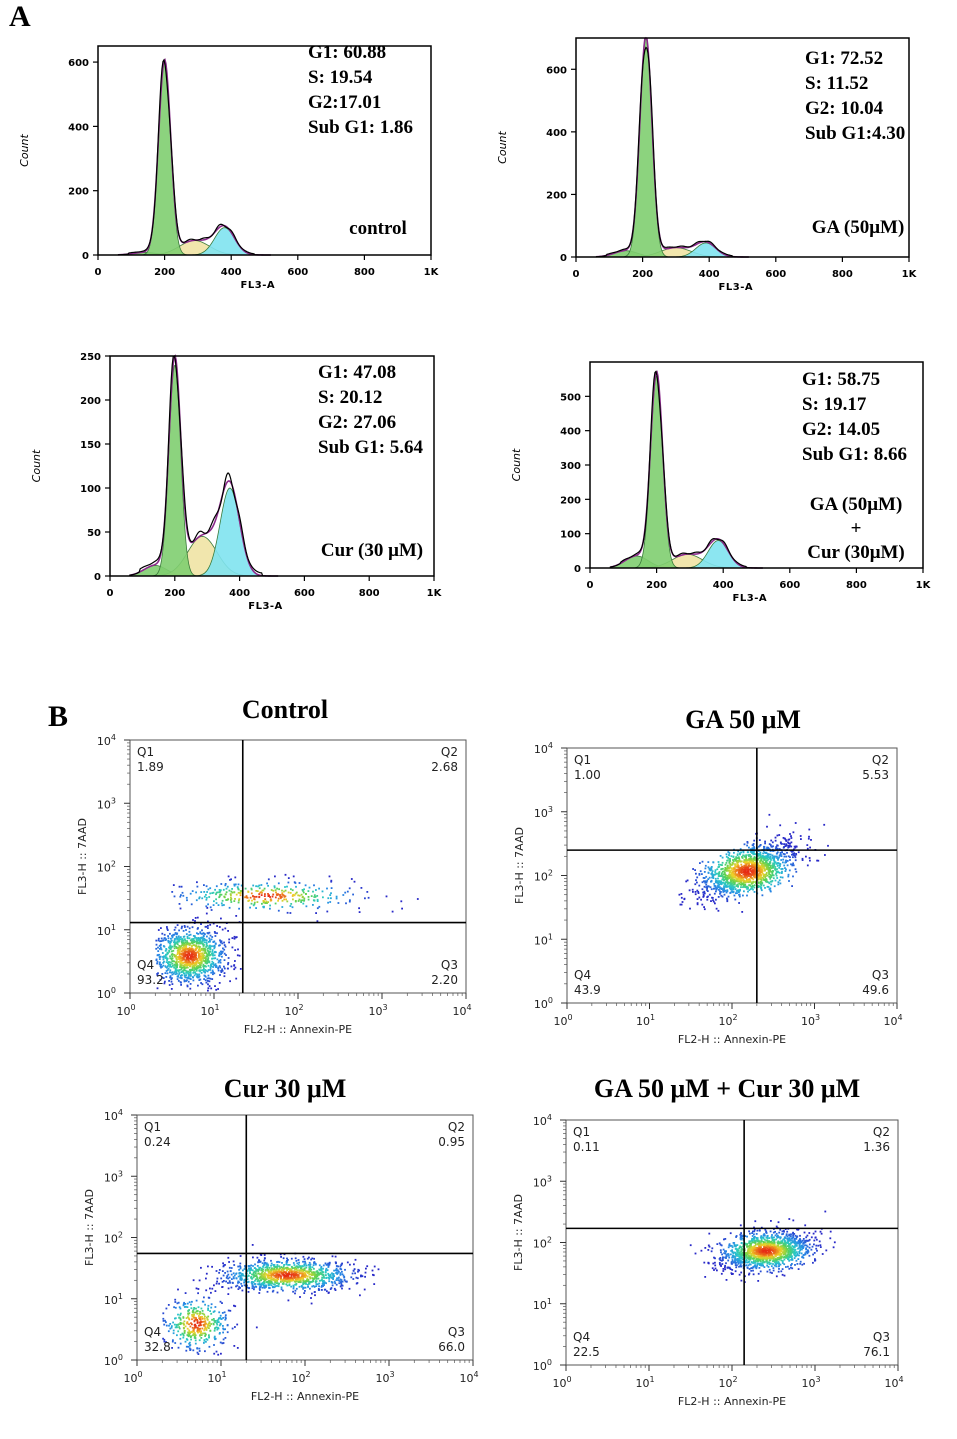 The height and width of the screenshot is (1439, 957). Describe the element at coordinates (106, 740) in the screenshot. I see `y-tick-label: 10⁴` at that location.